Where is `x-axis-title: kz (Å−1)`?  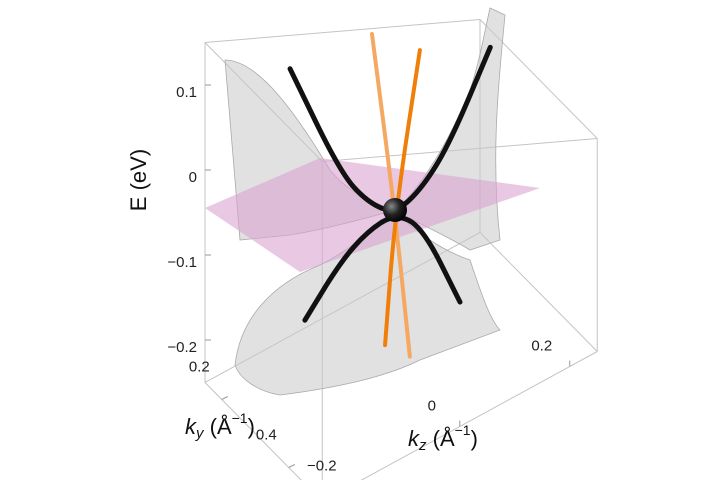
x-axis-title: kz (Å−1) is located at coordinates (443, 438).